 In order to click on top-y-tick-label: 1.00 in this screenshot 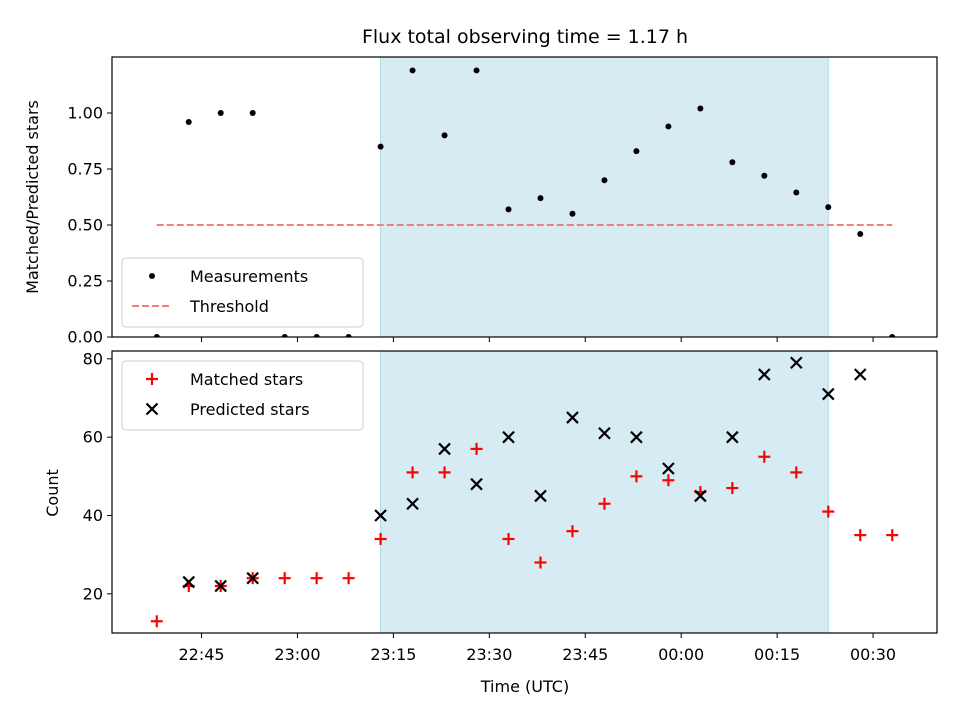, I will do `click(85, 113)`.